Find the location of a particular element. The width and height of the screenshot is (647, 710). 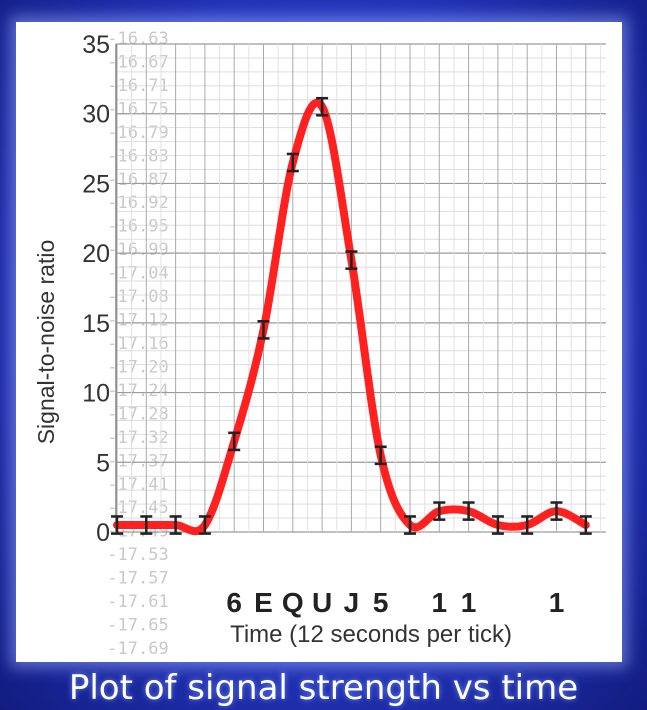

y-tick-labels: 0 5 10 15 20 25 30 35 is located at coordinates (96, 289).